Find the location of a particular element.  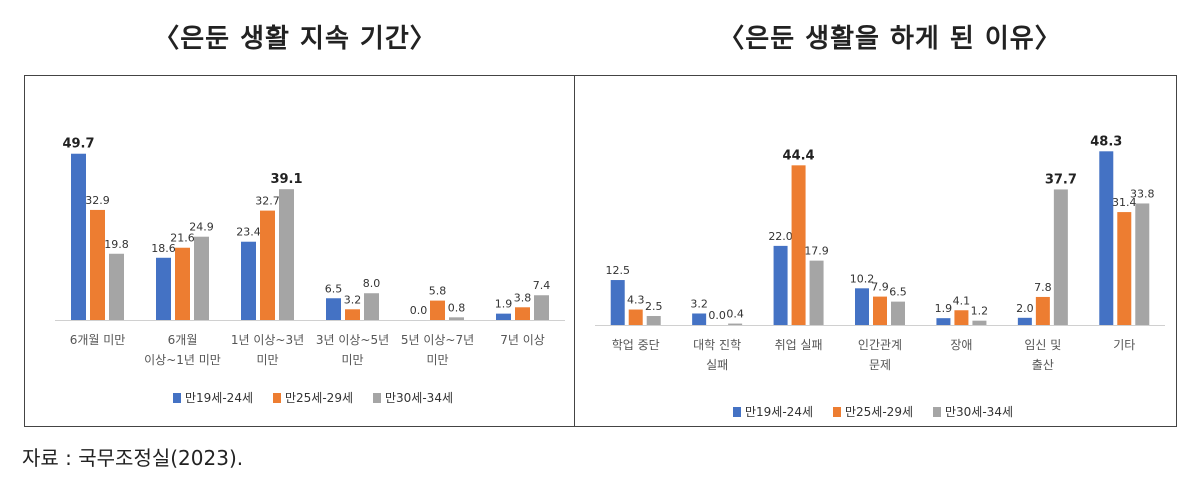

category-label: 실패 is located at coordinates (717, 365).